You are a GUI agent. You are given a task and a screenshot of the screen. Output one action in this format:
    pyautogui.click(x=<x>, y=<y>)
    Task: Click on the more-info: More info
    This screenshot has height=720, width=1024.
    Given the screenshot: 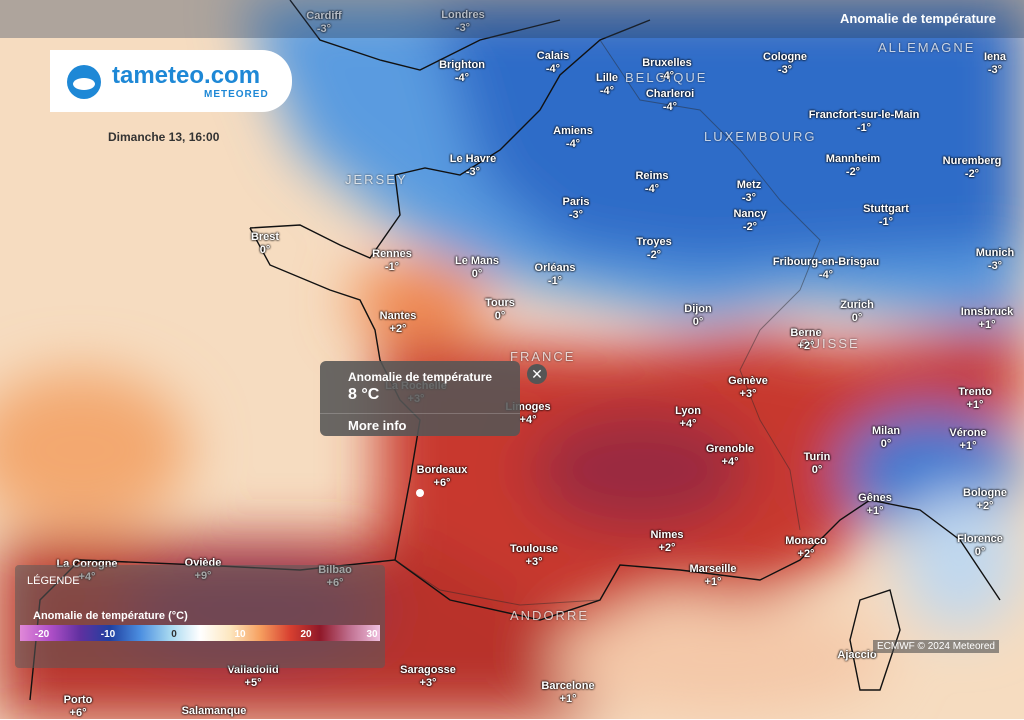 What is the action you would take?
    pyautogui.click(x=420, y=425)
    